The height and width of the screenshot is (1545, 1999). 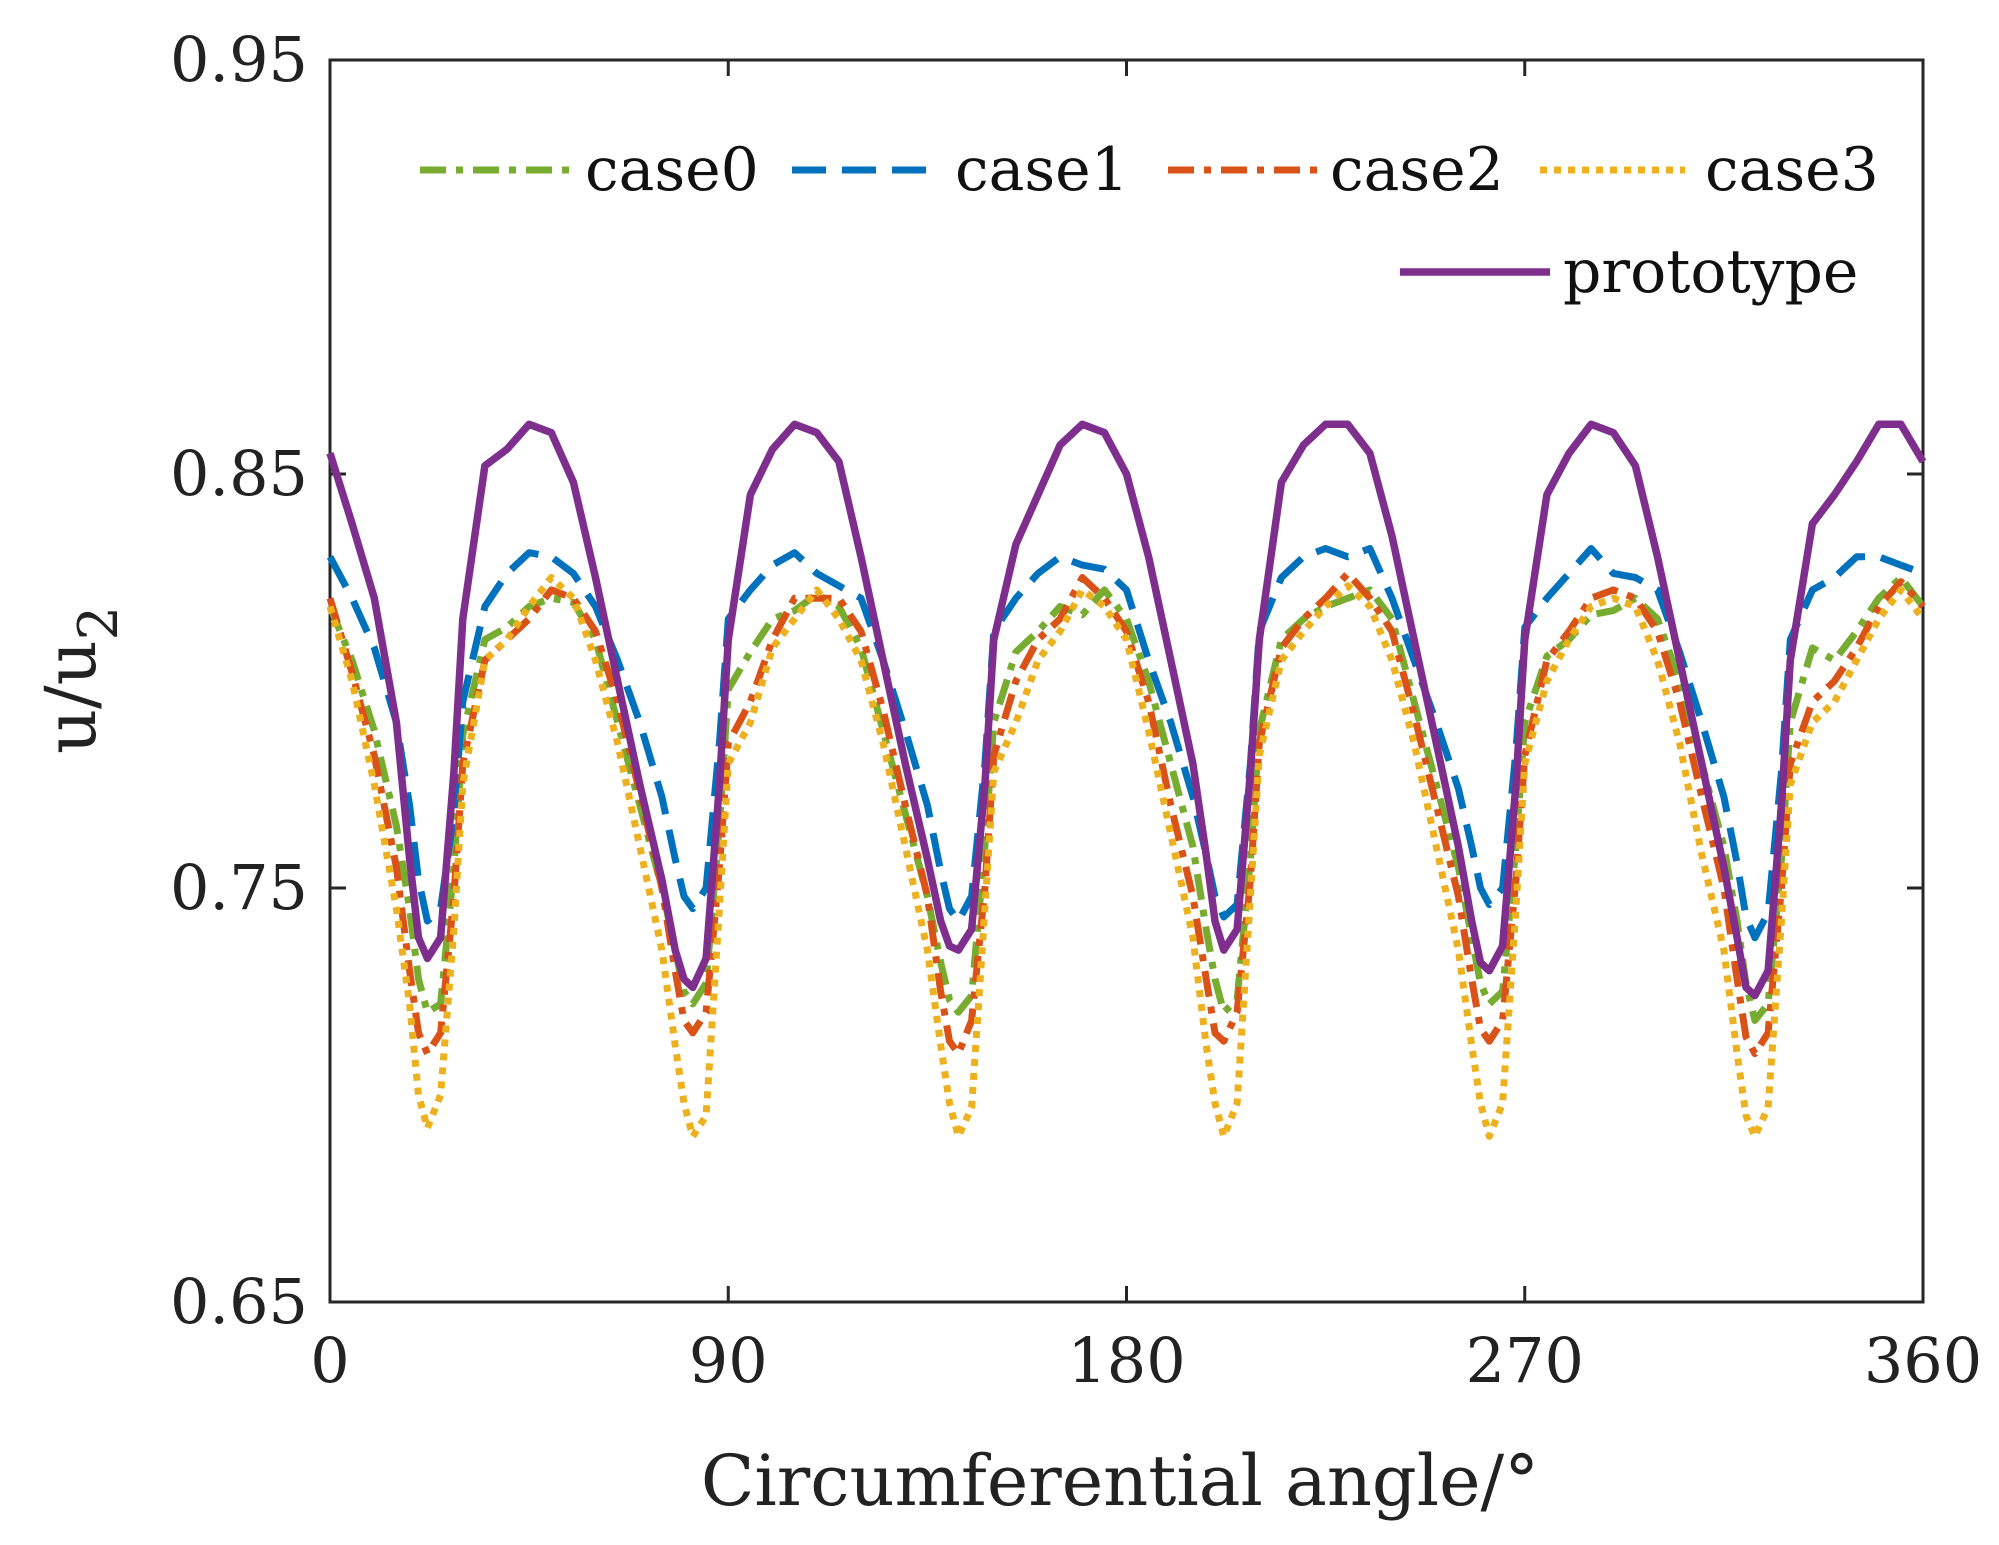 What do you see at coordinates (1126, 1360) in the screenshot?
I see `x-tick-label: 180` at bounding box center [1126, 1360].